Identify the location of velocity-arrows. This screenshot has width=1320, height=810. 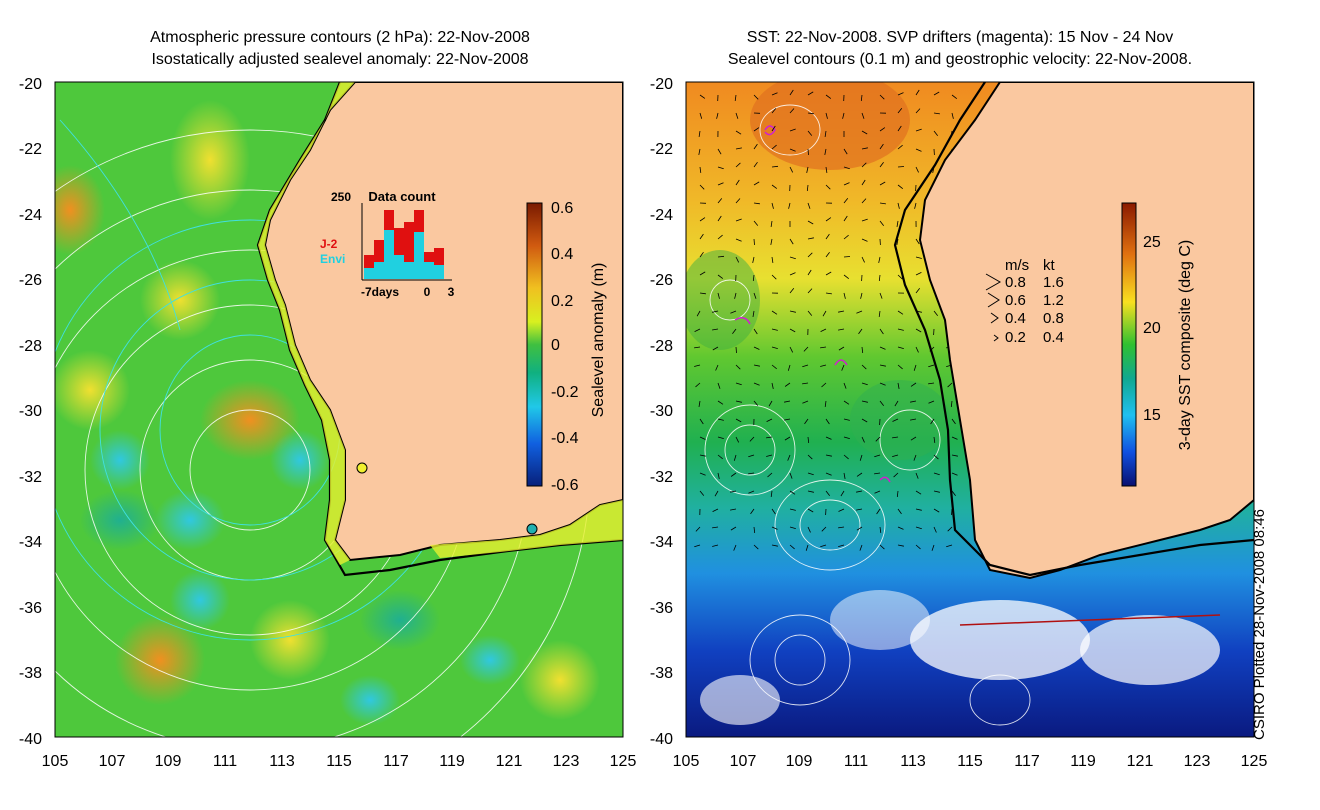
(826, 320).